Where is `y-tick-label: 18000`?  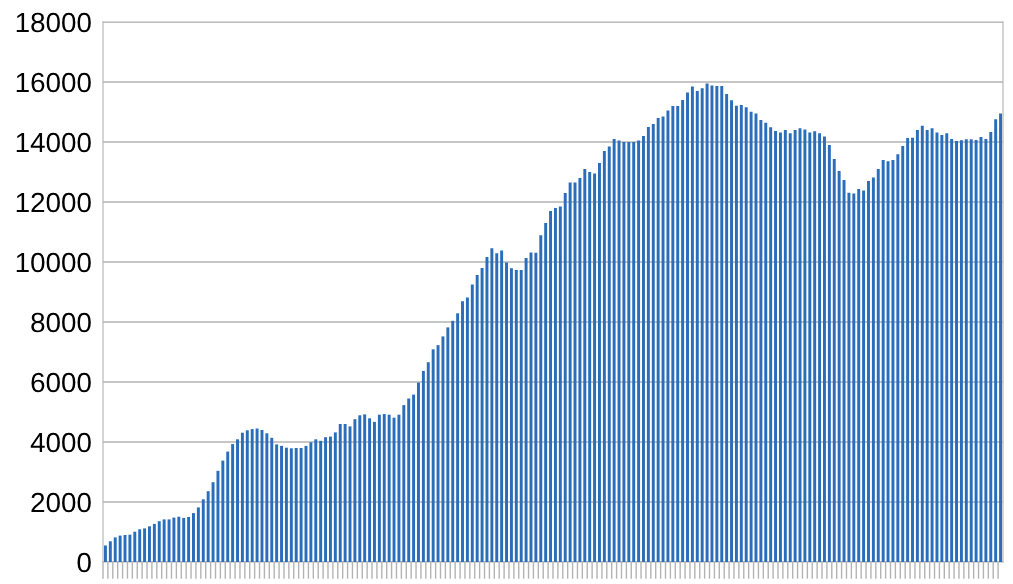 y-tick-label: 18000 is located at coordinates (53, 22).